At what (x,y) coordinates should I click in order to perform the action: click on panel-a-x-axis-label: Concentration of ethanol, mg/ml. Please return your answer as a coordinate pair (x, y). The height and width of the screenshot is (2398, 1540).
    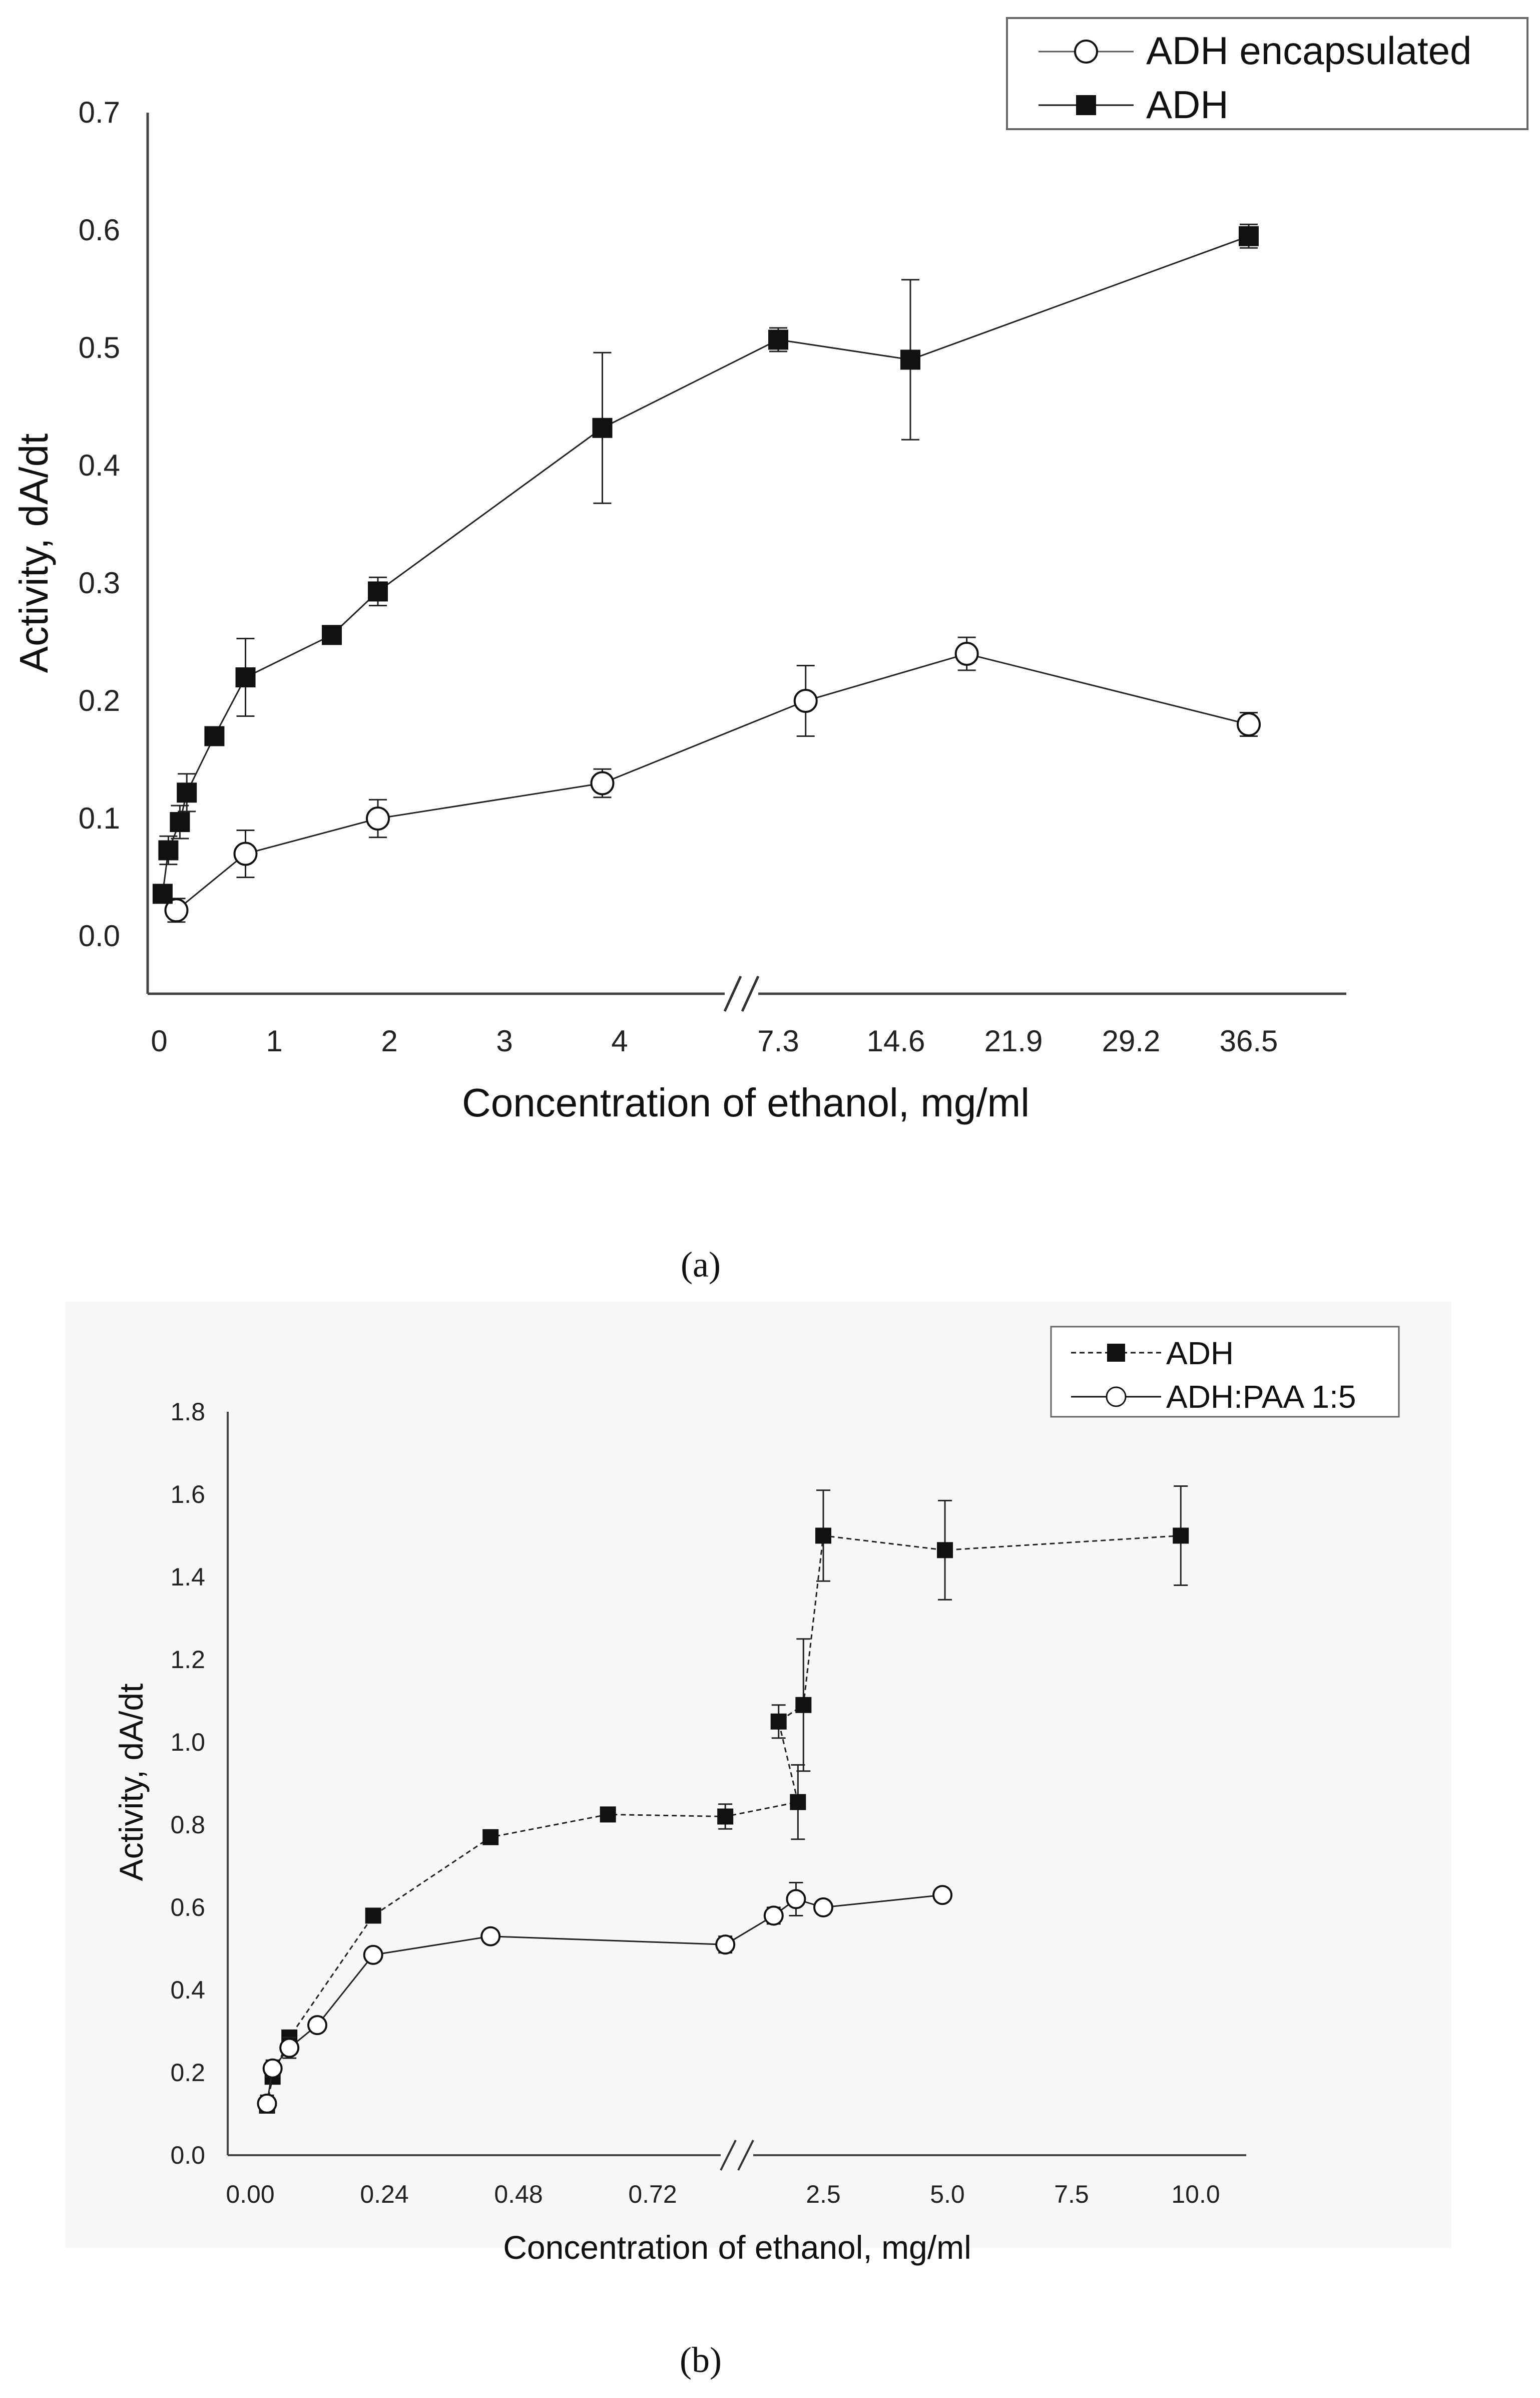
    Looking at the image, I should click on (746, 1102).